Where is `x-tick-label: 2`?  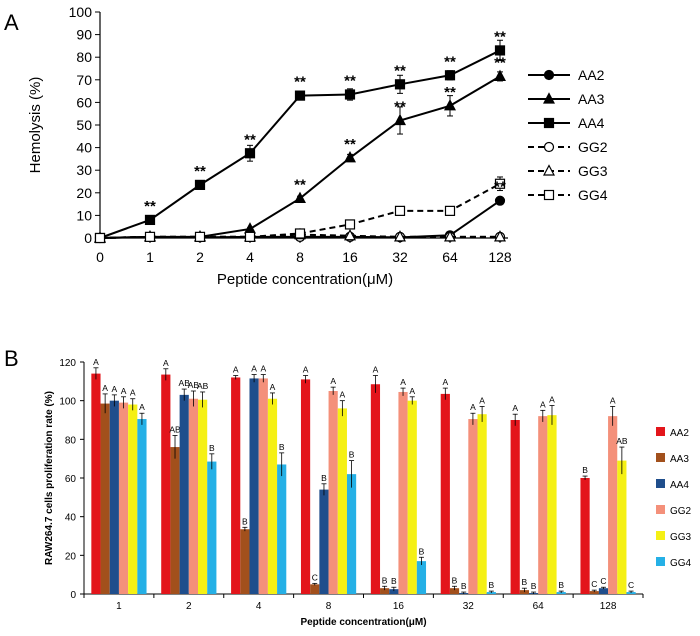 x-tick-label: 2 is located at coordinates (200, 257).